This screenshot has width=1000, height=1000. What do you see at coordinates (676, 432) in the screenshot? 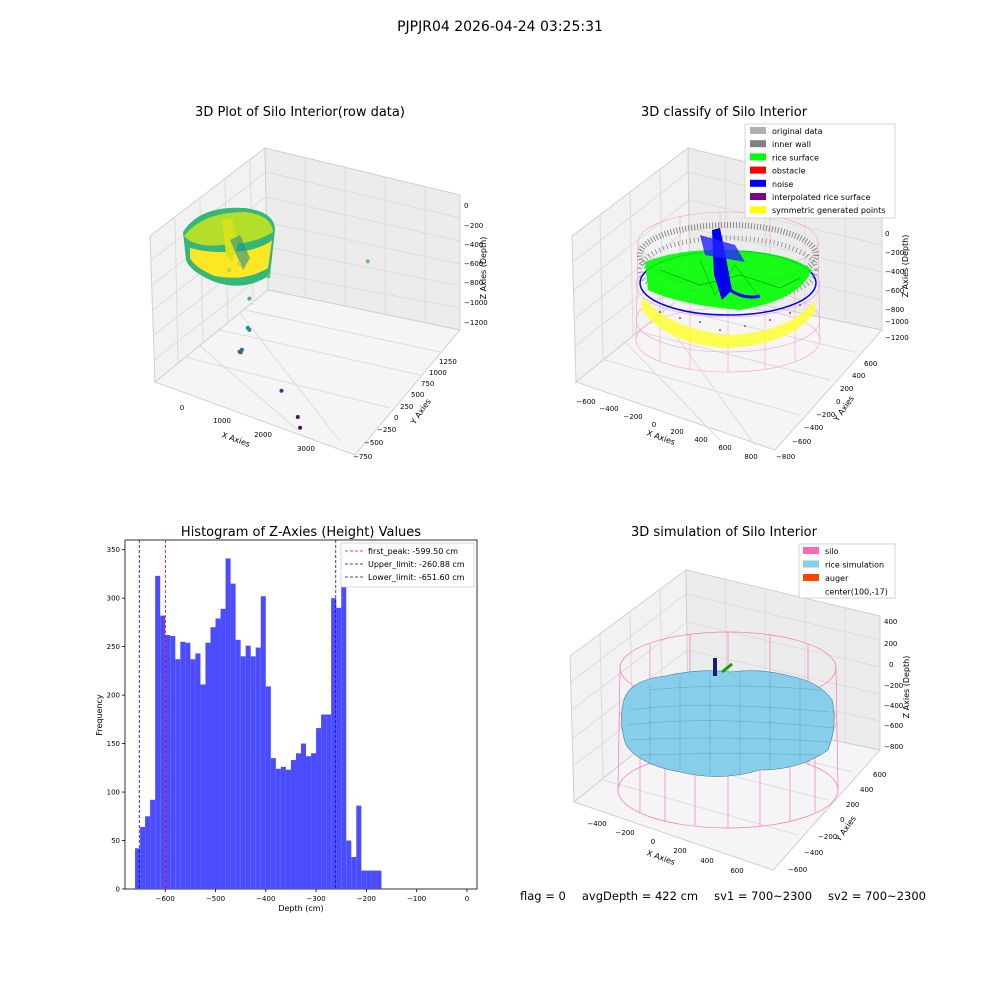
I see `panel-classify-xtick: 200` at bounding box center [676, 432].